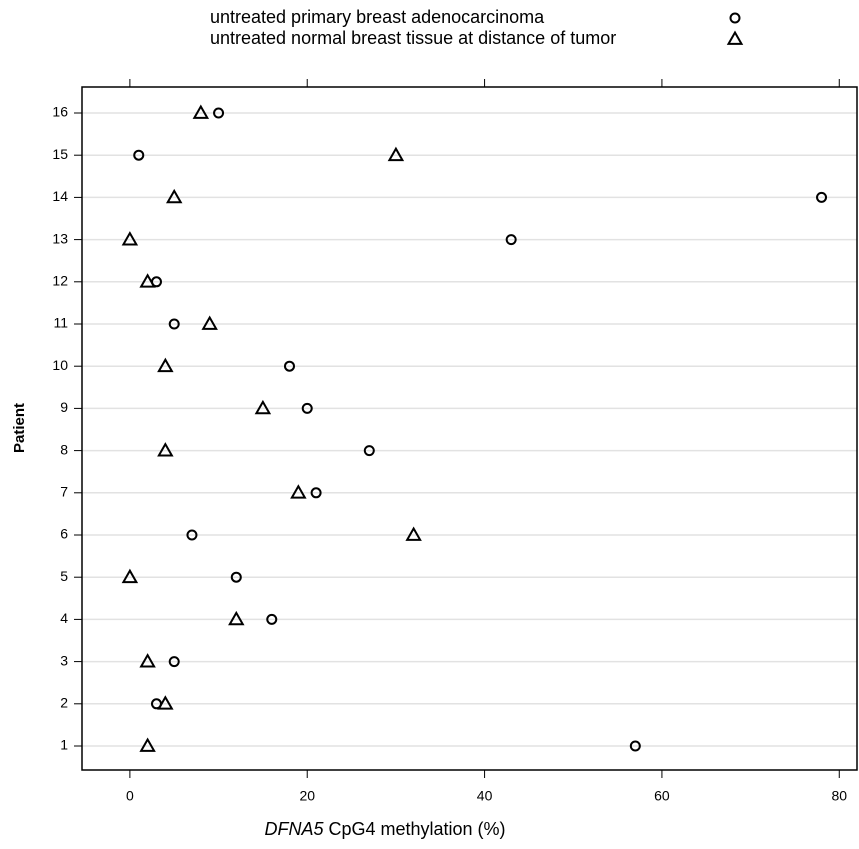  Describe the element at coordinates (64, 660) in the screenshot. I see `y-tick-label: 3` at that location.